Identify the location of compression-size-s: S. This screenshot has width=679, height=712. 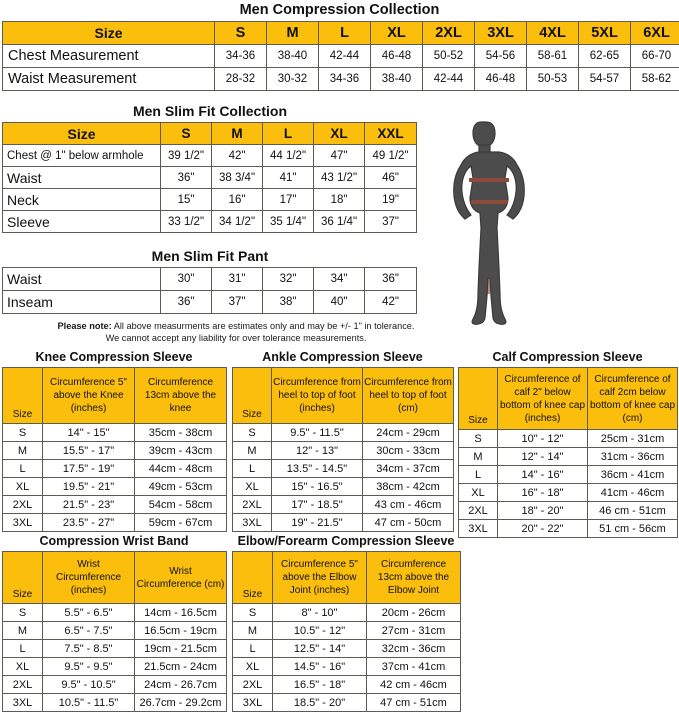
(241, 33).